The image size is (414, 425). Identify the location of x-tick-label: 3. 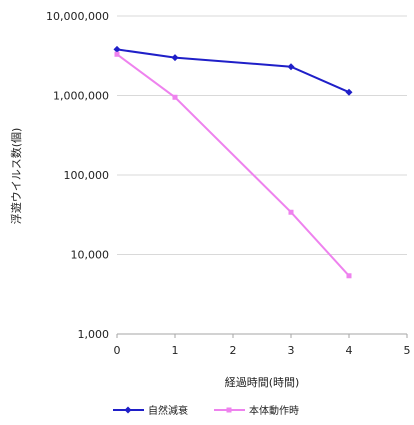
(291, 350).